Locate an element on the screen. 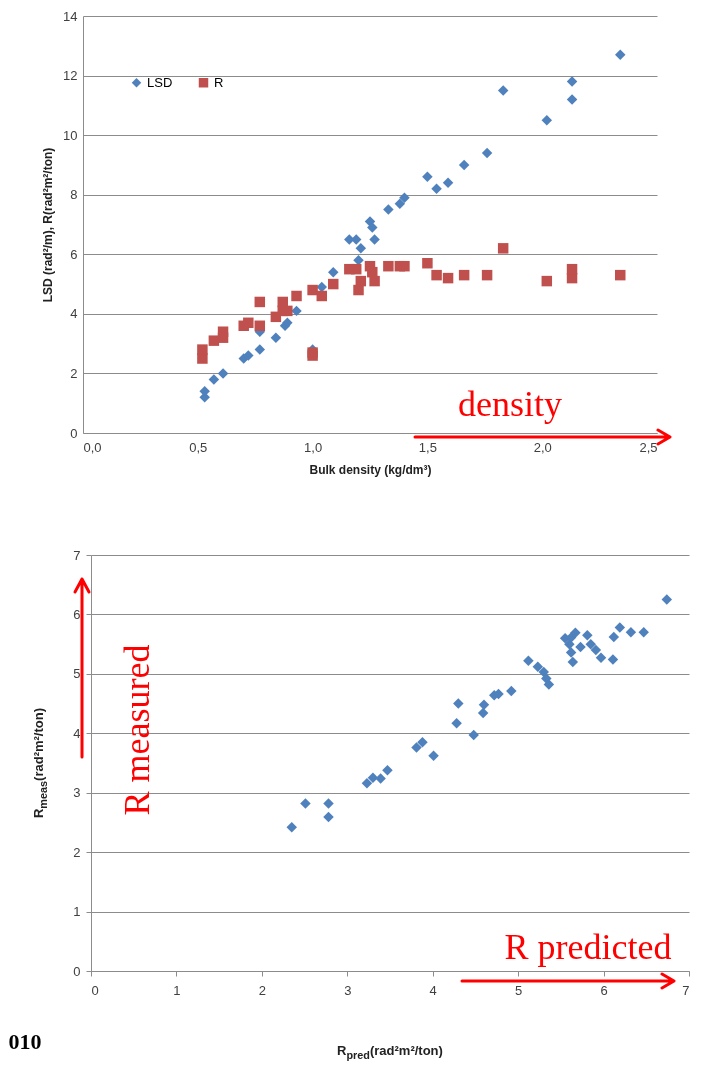  y-tick-label: 10 is located at coordinates (70, 135).